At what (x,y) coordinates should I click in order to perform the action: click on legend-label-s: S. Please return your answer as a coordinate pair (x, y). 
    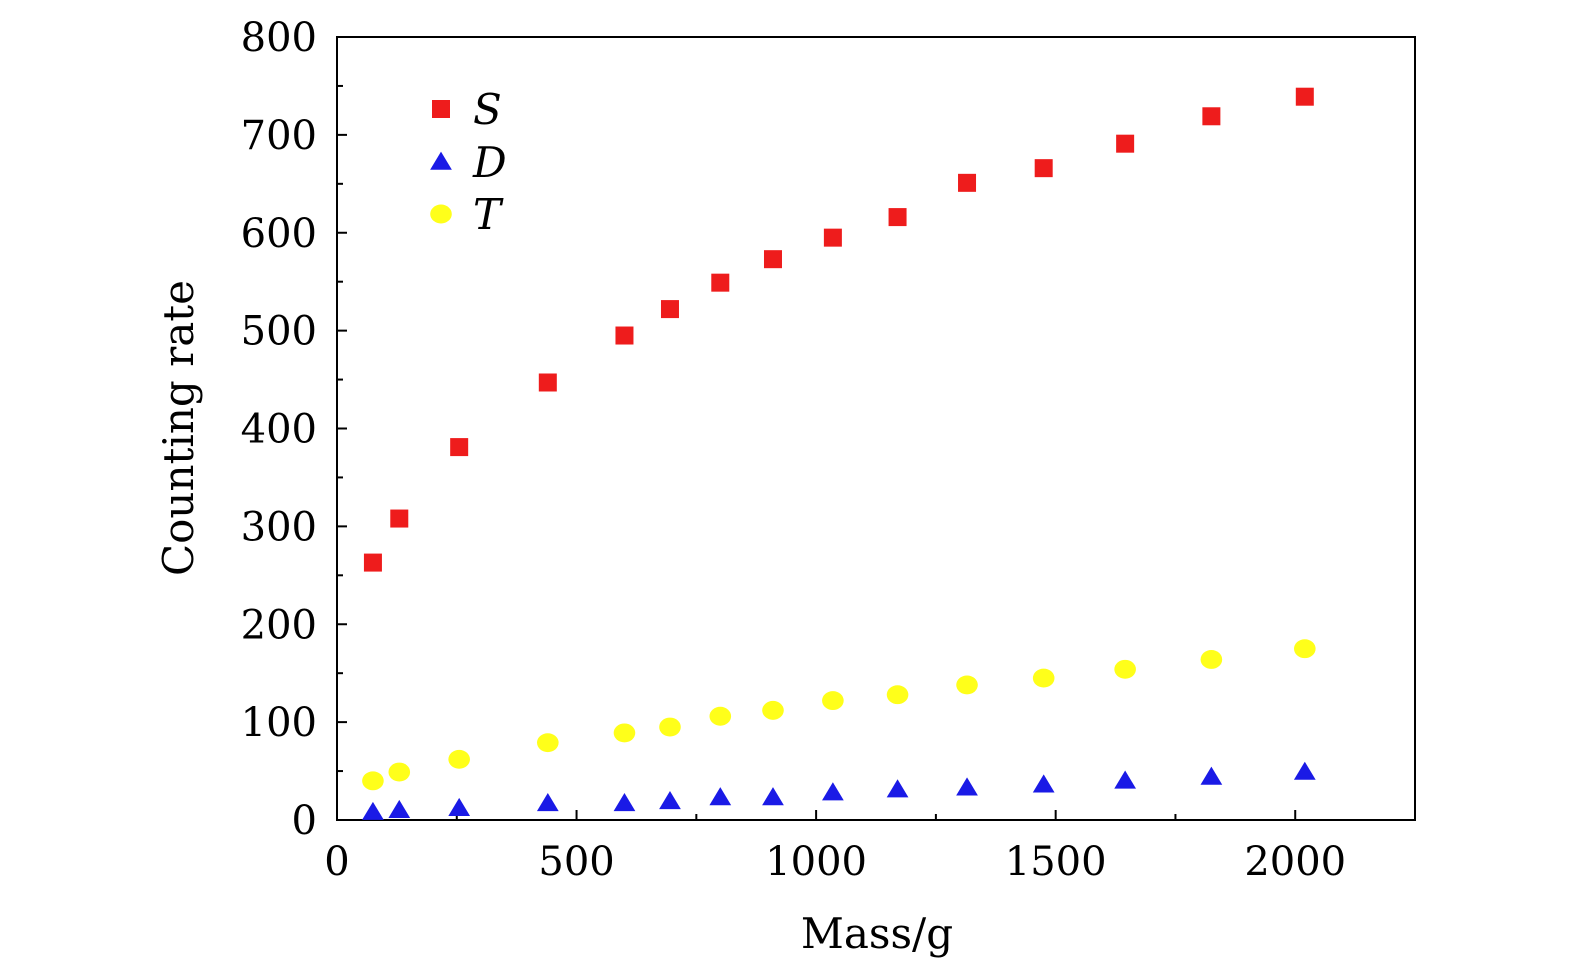
    Looking at the image, I should click on (487, 109).